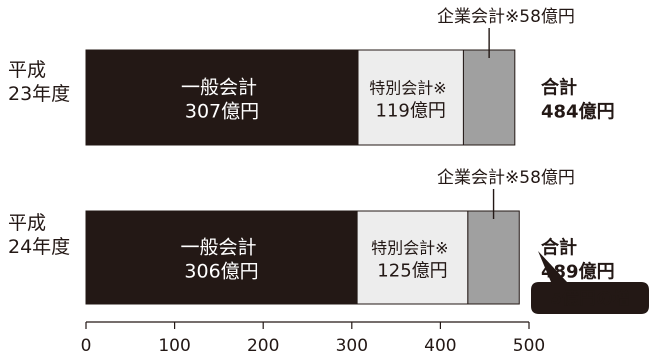  I want to click on x-tick-label-0: 0, so click(86, 346).